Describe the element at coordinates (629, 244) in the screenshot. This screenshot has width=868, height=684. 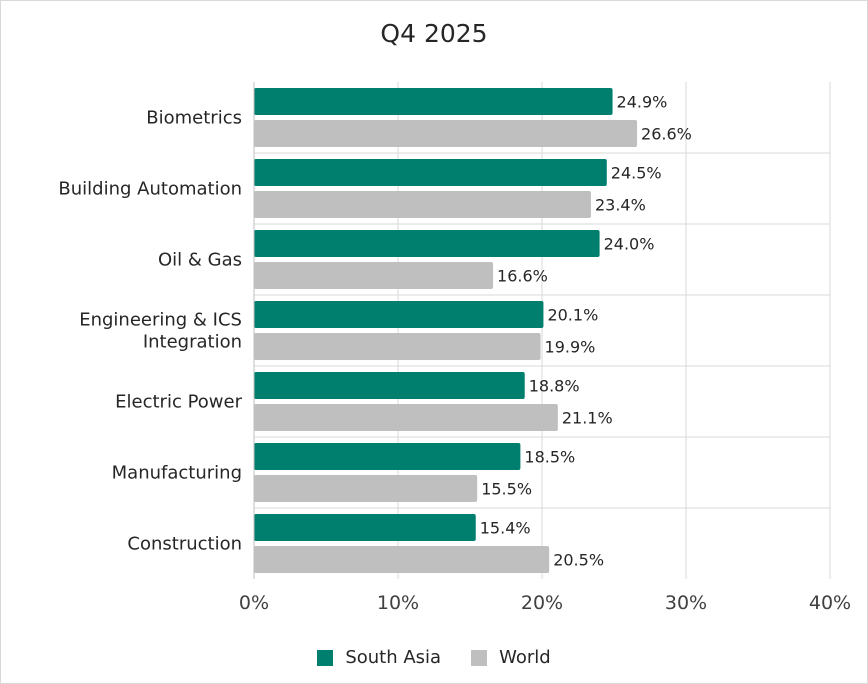
I see `data-label-south-asia-oil-gas: 24.0%` at that location.